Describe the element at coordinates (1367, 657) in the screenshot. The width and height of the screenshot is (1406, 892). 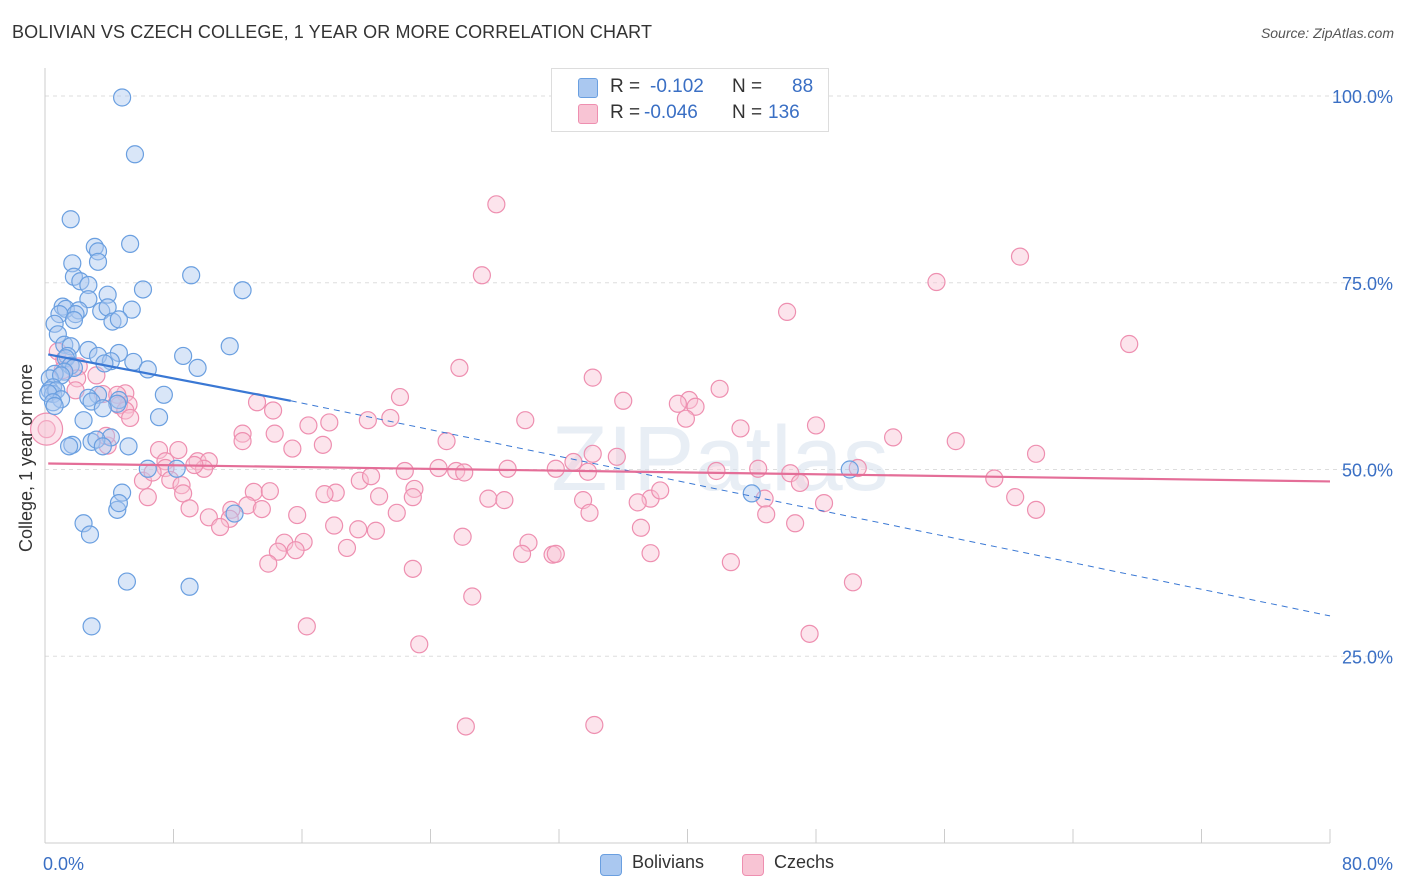
I see `y-tick-label: 25.0%` at that location.